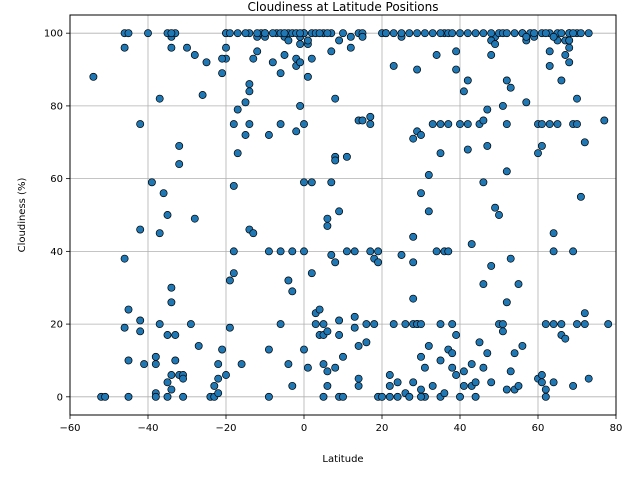 The height and width of the screenshot is (480, 640). Describe the element at coordinates (57, 216) in the screenshot. I see `y-axis-ticks: 0 20 40 60 80 100` at that location.